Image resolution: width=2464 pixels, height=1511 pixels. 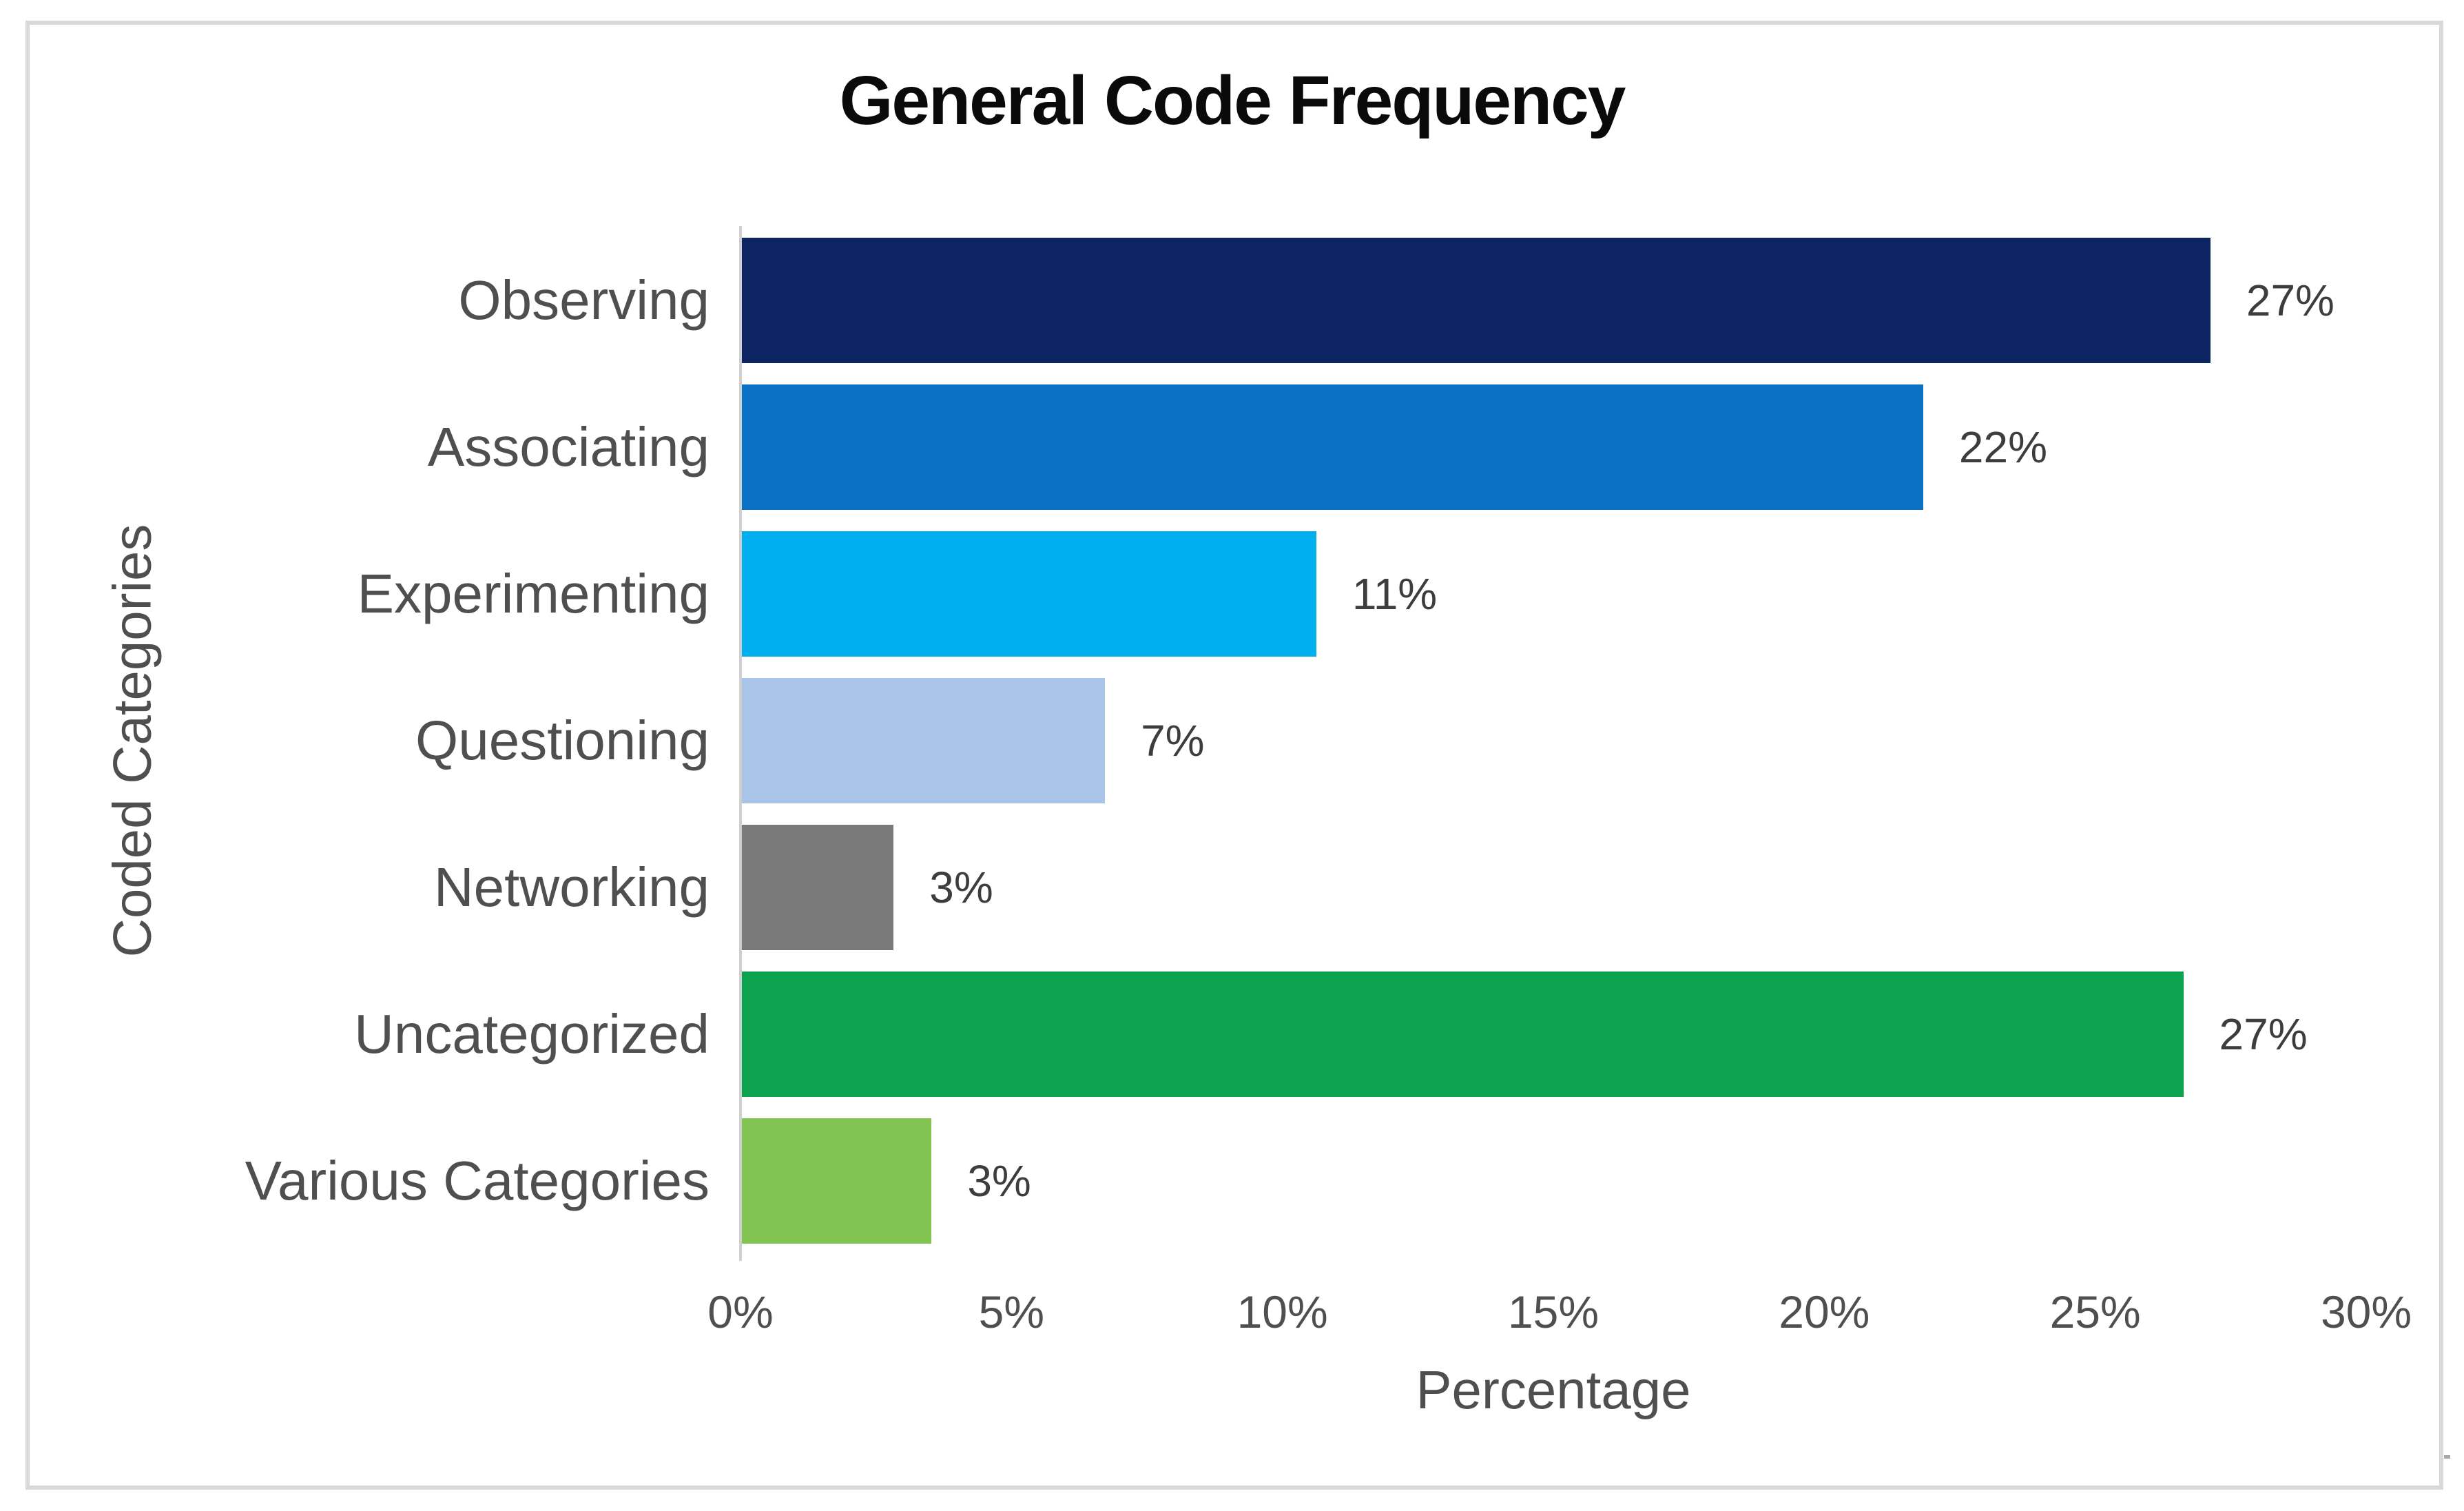 What do you see at coordinates (1173, 740) in the screenshot?
I see `value-label-questioning: 7%` at bounding box center [1173, 740].